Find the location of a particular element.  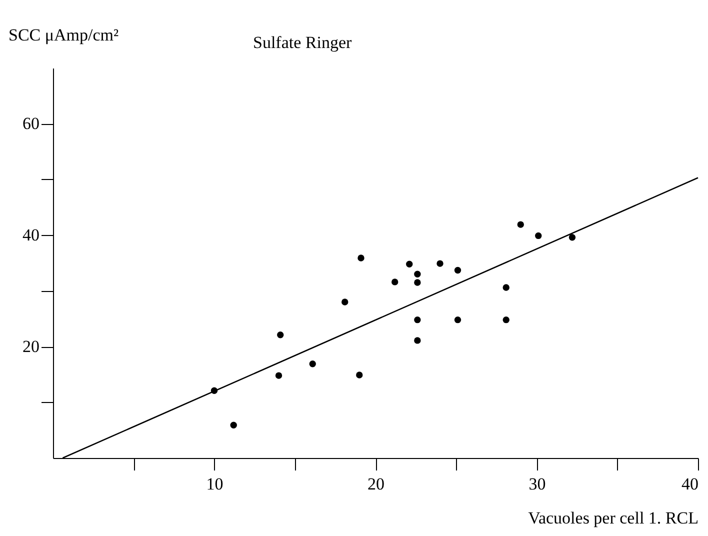

x-tick-label: 40 is located at coordinates (690, 484).